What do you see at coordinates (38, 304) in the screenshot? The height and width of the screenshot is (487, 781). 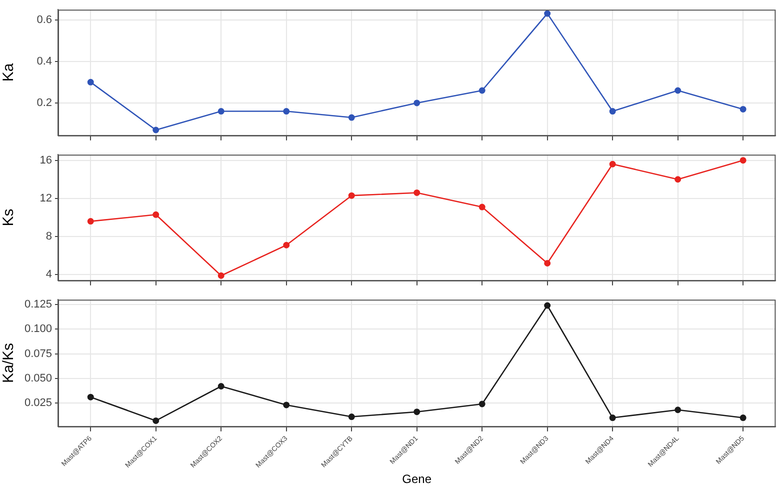 I see `y-tick-label: 0.125` at bounding box center [38, 304].